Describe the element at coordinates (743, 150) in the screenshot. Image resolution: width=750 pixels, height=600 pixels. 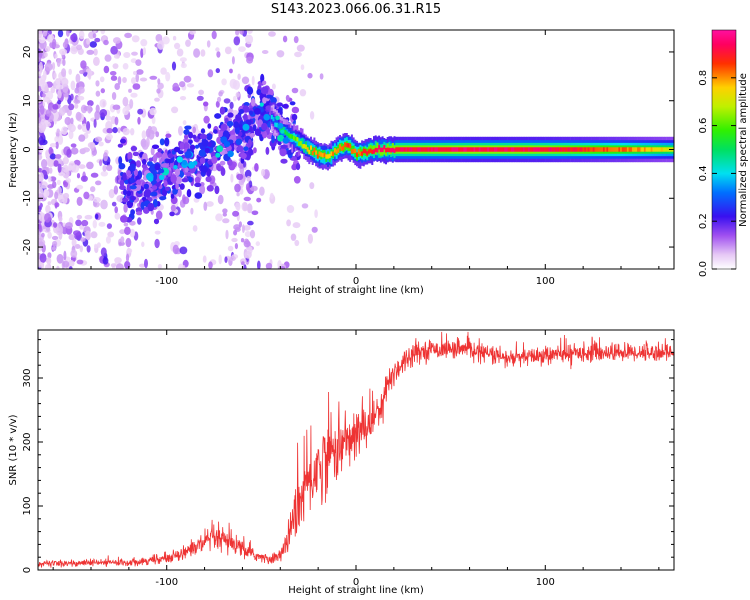
I see `colorbar-label: Normalized spectral amplitude` at that location.